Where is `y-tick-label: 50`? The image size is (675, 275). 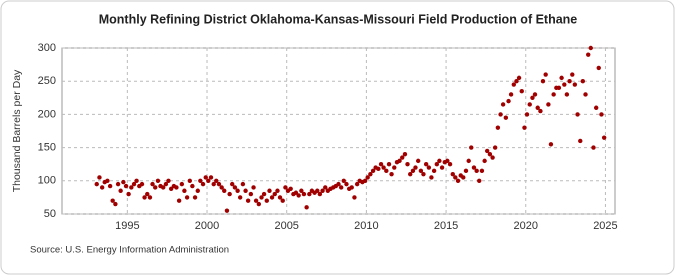 y-tick-label: 50 is located at coordinates (50, 214).